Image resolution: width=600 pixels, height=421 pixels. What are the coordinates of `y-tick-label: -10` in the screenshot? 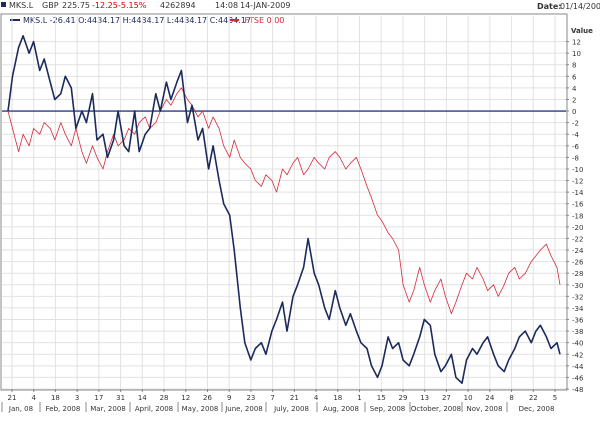 It's located at (577, 170).